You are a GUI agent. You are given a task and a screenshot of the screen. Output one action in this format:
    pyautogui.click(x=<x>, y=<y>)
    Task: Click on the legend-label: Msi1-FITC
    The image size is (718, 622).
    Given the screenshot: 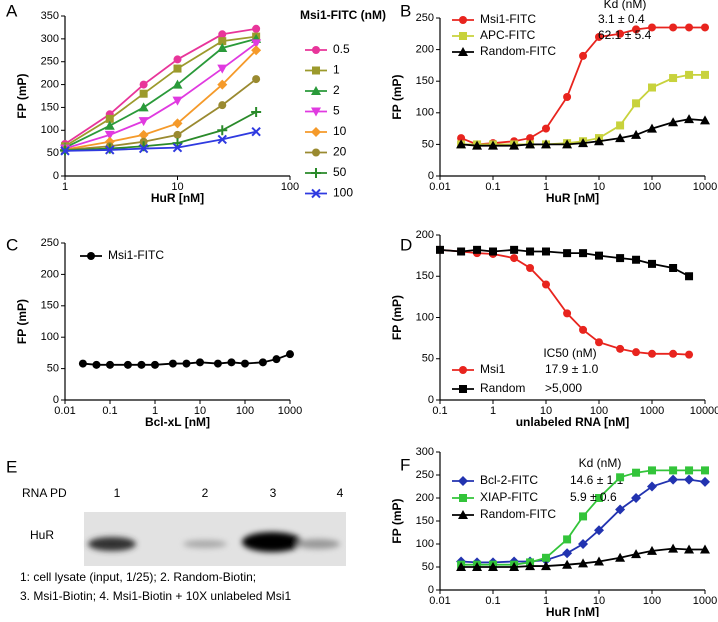 What is the action you would take?
    pyautogui.click(x=136, y=255)
    